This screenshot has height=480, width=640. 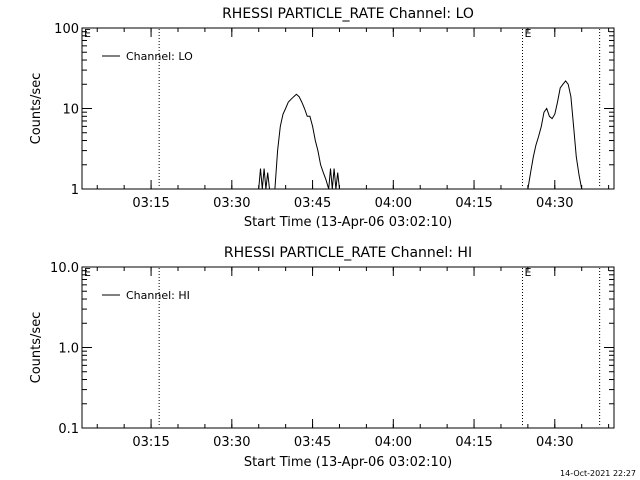 I want to click on y-tick-label: 0.1, so click(x=68, y=429).